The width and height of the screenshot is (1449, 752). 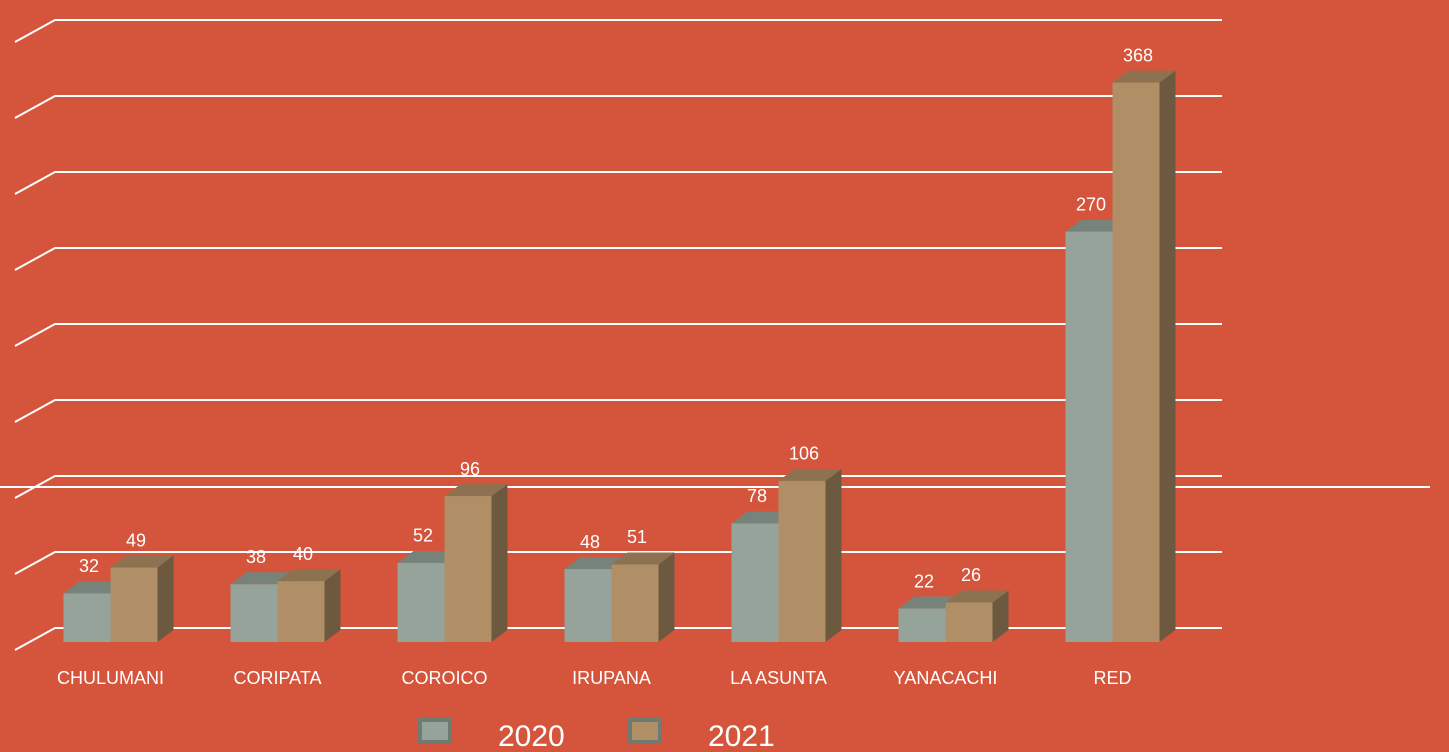 I want to click on value-label: 78, so click(x=757, y=496).